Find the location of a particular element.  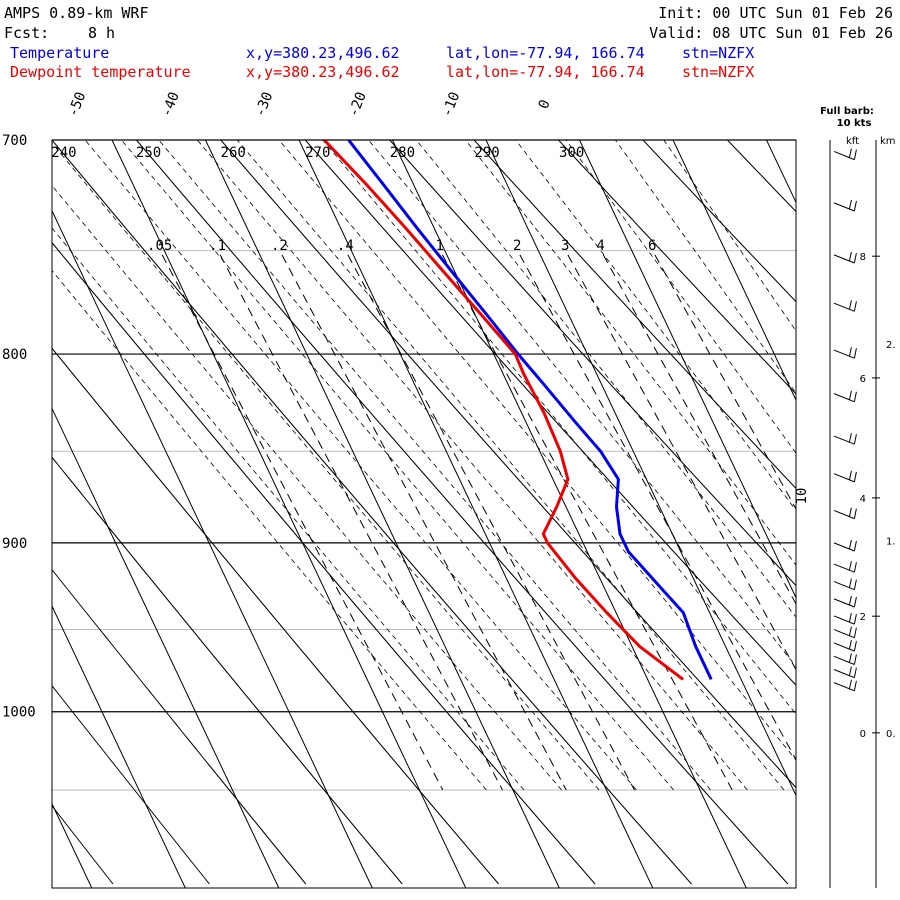

wind-barbs is located at coordinates (845, 420).